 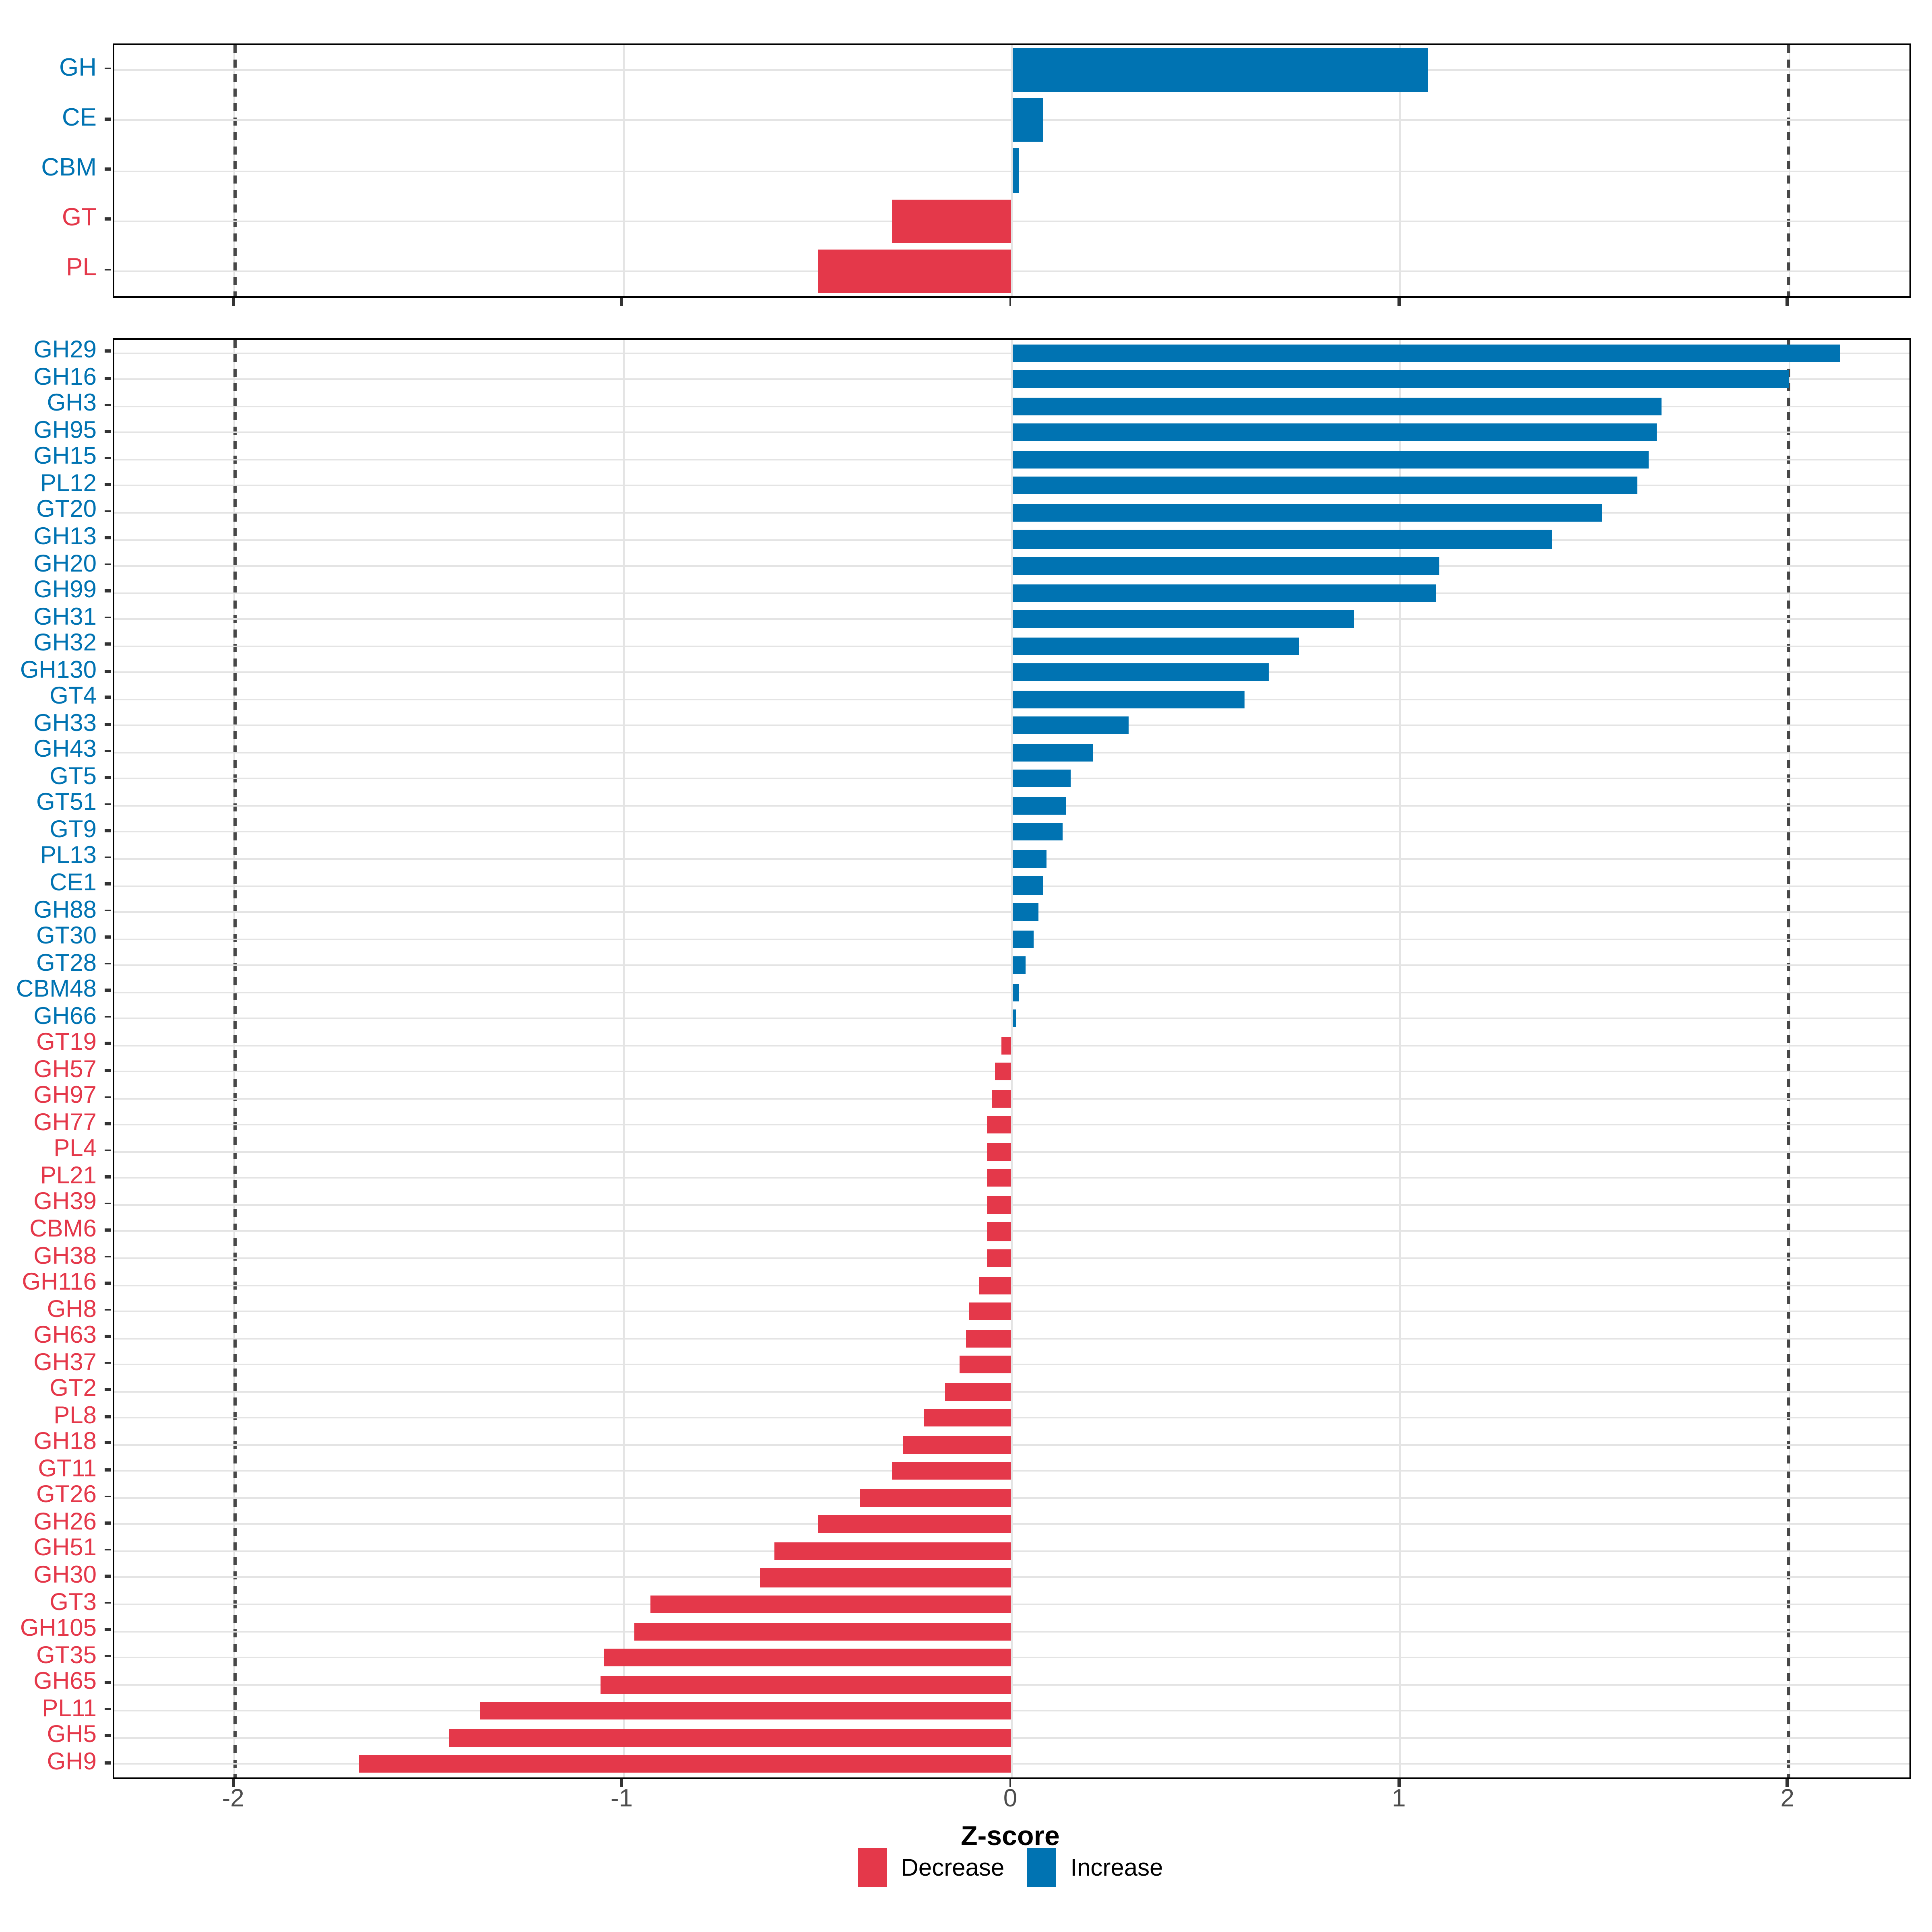 What do you see at coordinates (72, 404) in the screenshot?
I see `y-label-GH3: GH3` at bounding box center [72, 404].